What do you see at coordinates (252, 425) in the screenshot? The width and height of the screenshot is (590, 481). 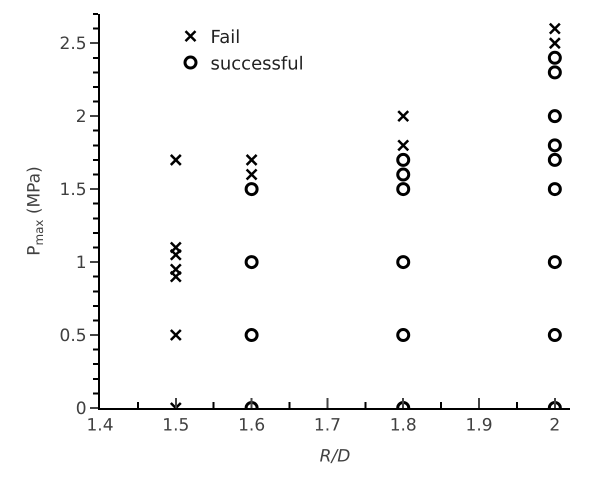 I see `x-tick-label: 1.6` at bounding box center [252, 425].